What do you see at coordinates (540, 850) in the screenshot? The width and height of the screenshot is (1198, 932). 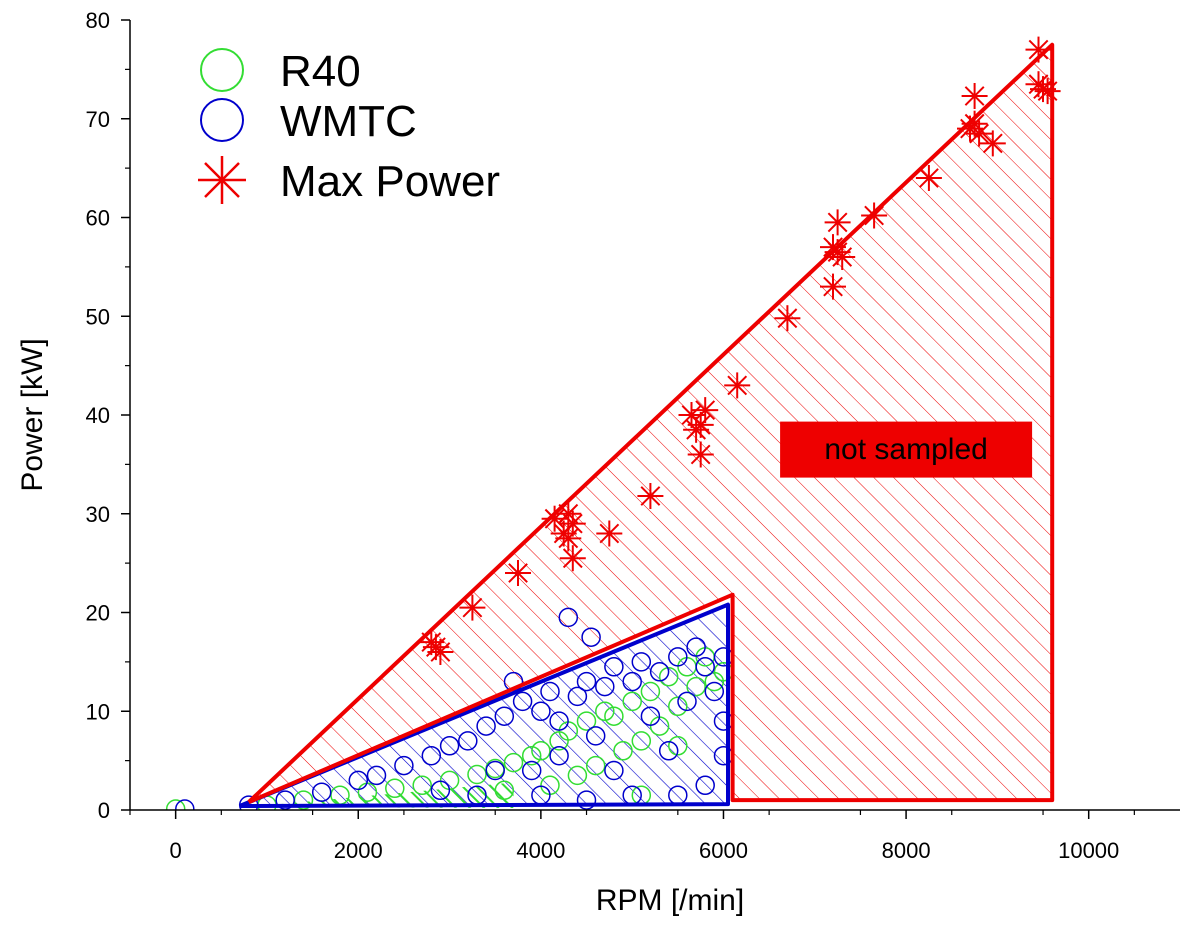 I see `x-tick-label: 4000` at bounding box center [540, 850].